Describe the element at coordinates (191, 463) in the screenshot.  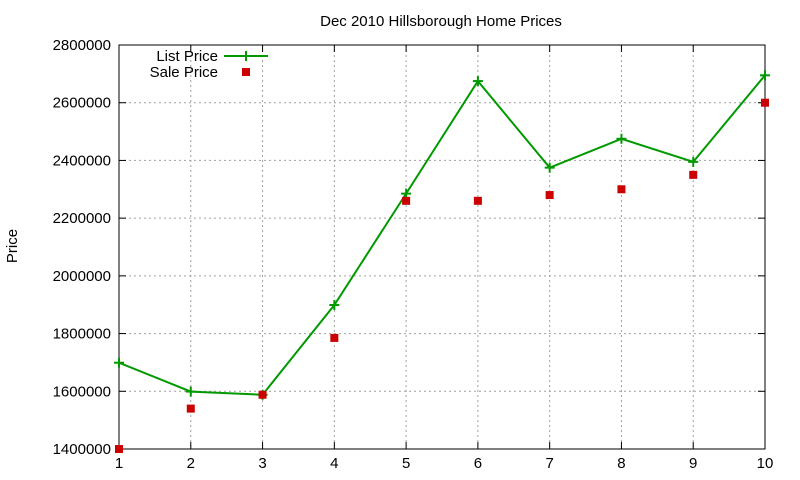
I see `x-tick-label: 2` at that location.